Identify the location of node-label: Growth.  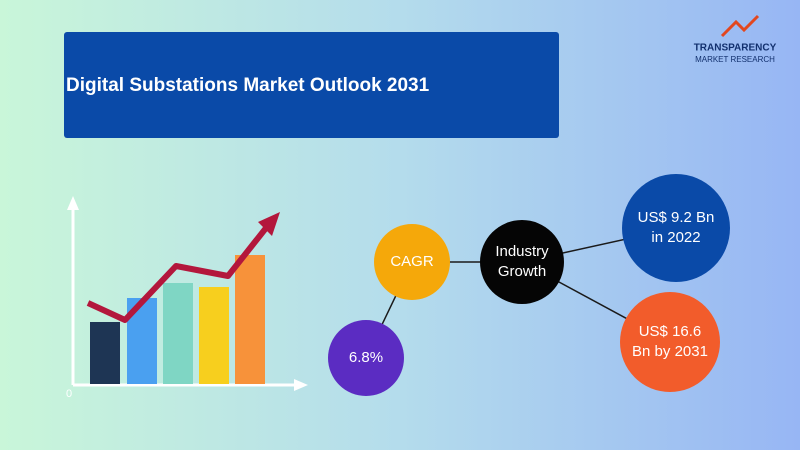
(522, 271).